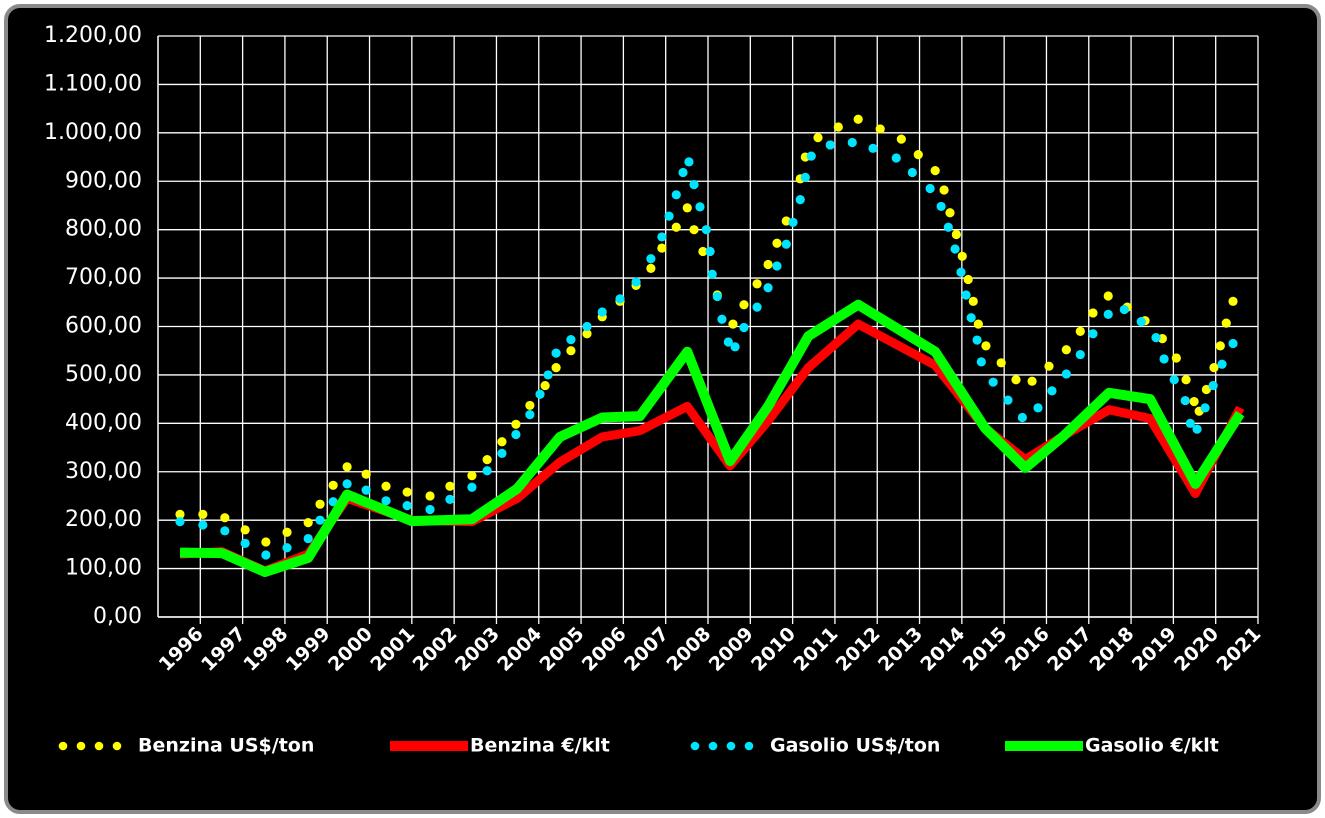 Image resolution: width=1325 pixels, height=818 pixels. What do you see at coordinates (103, 471) in the screenshot?
I see `y-tick-label: 300,00` at bounding box center [103, 471].